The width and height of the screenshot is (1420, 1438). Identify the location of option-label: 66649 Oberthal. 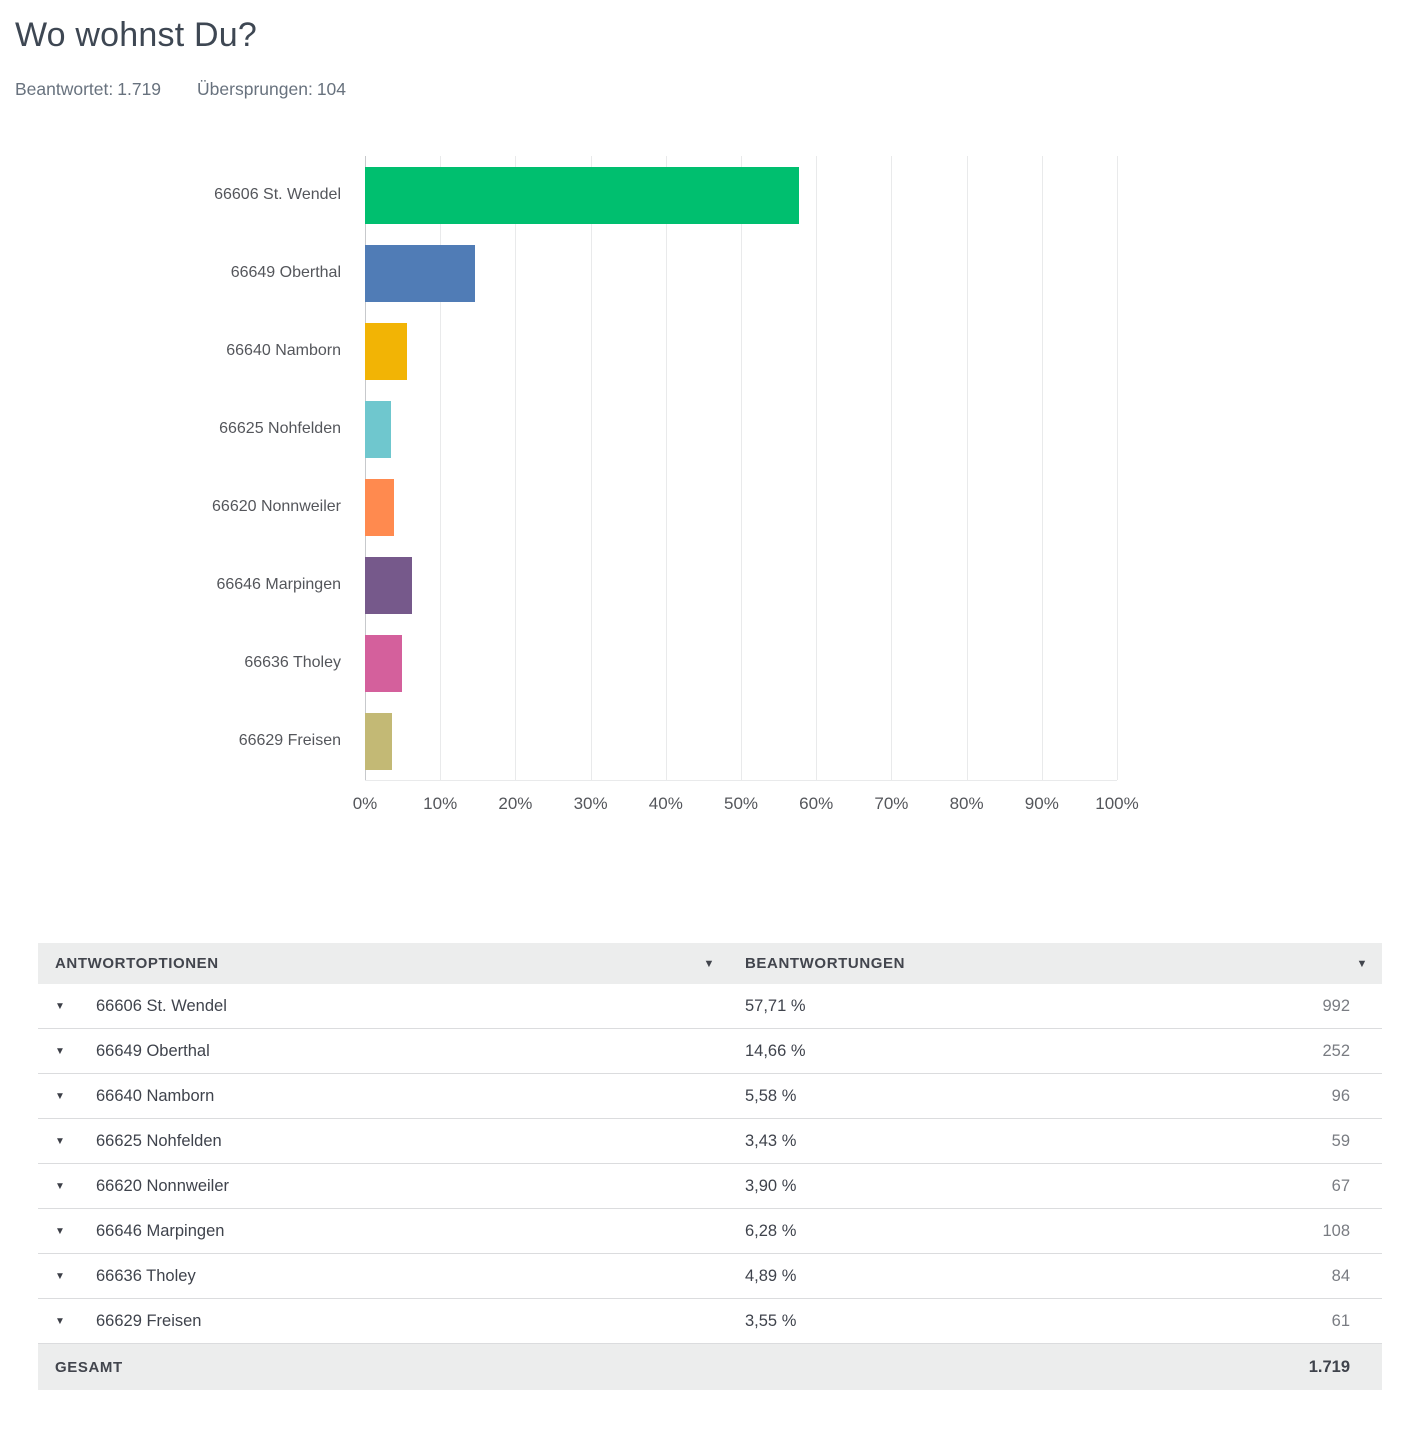
(153, 1050).